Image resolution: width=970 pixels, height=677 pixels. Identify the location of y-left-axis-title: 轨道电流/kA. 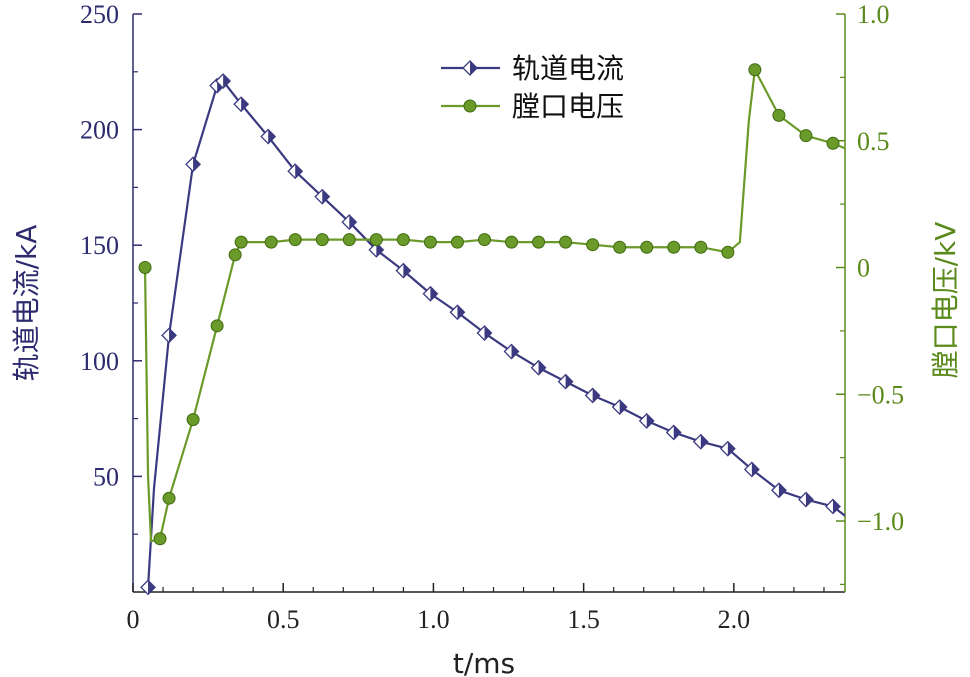
(26, 303).